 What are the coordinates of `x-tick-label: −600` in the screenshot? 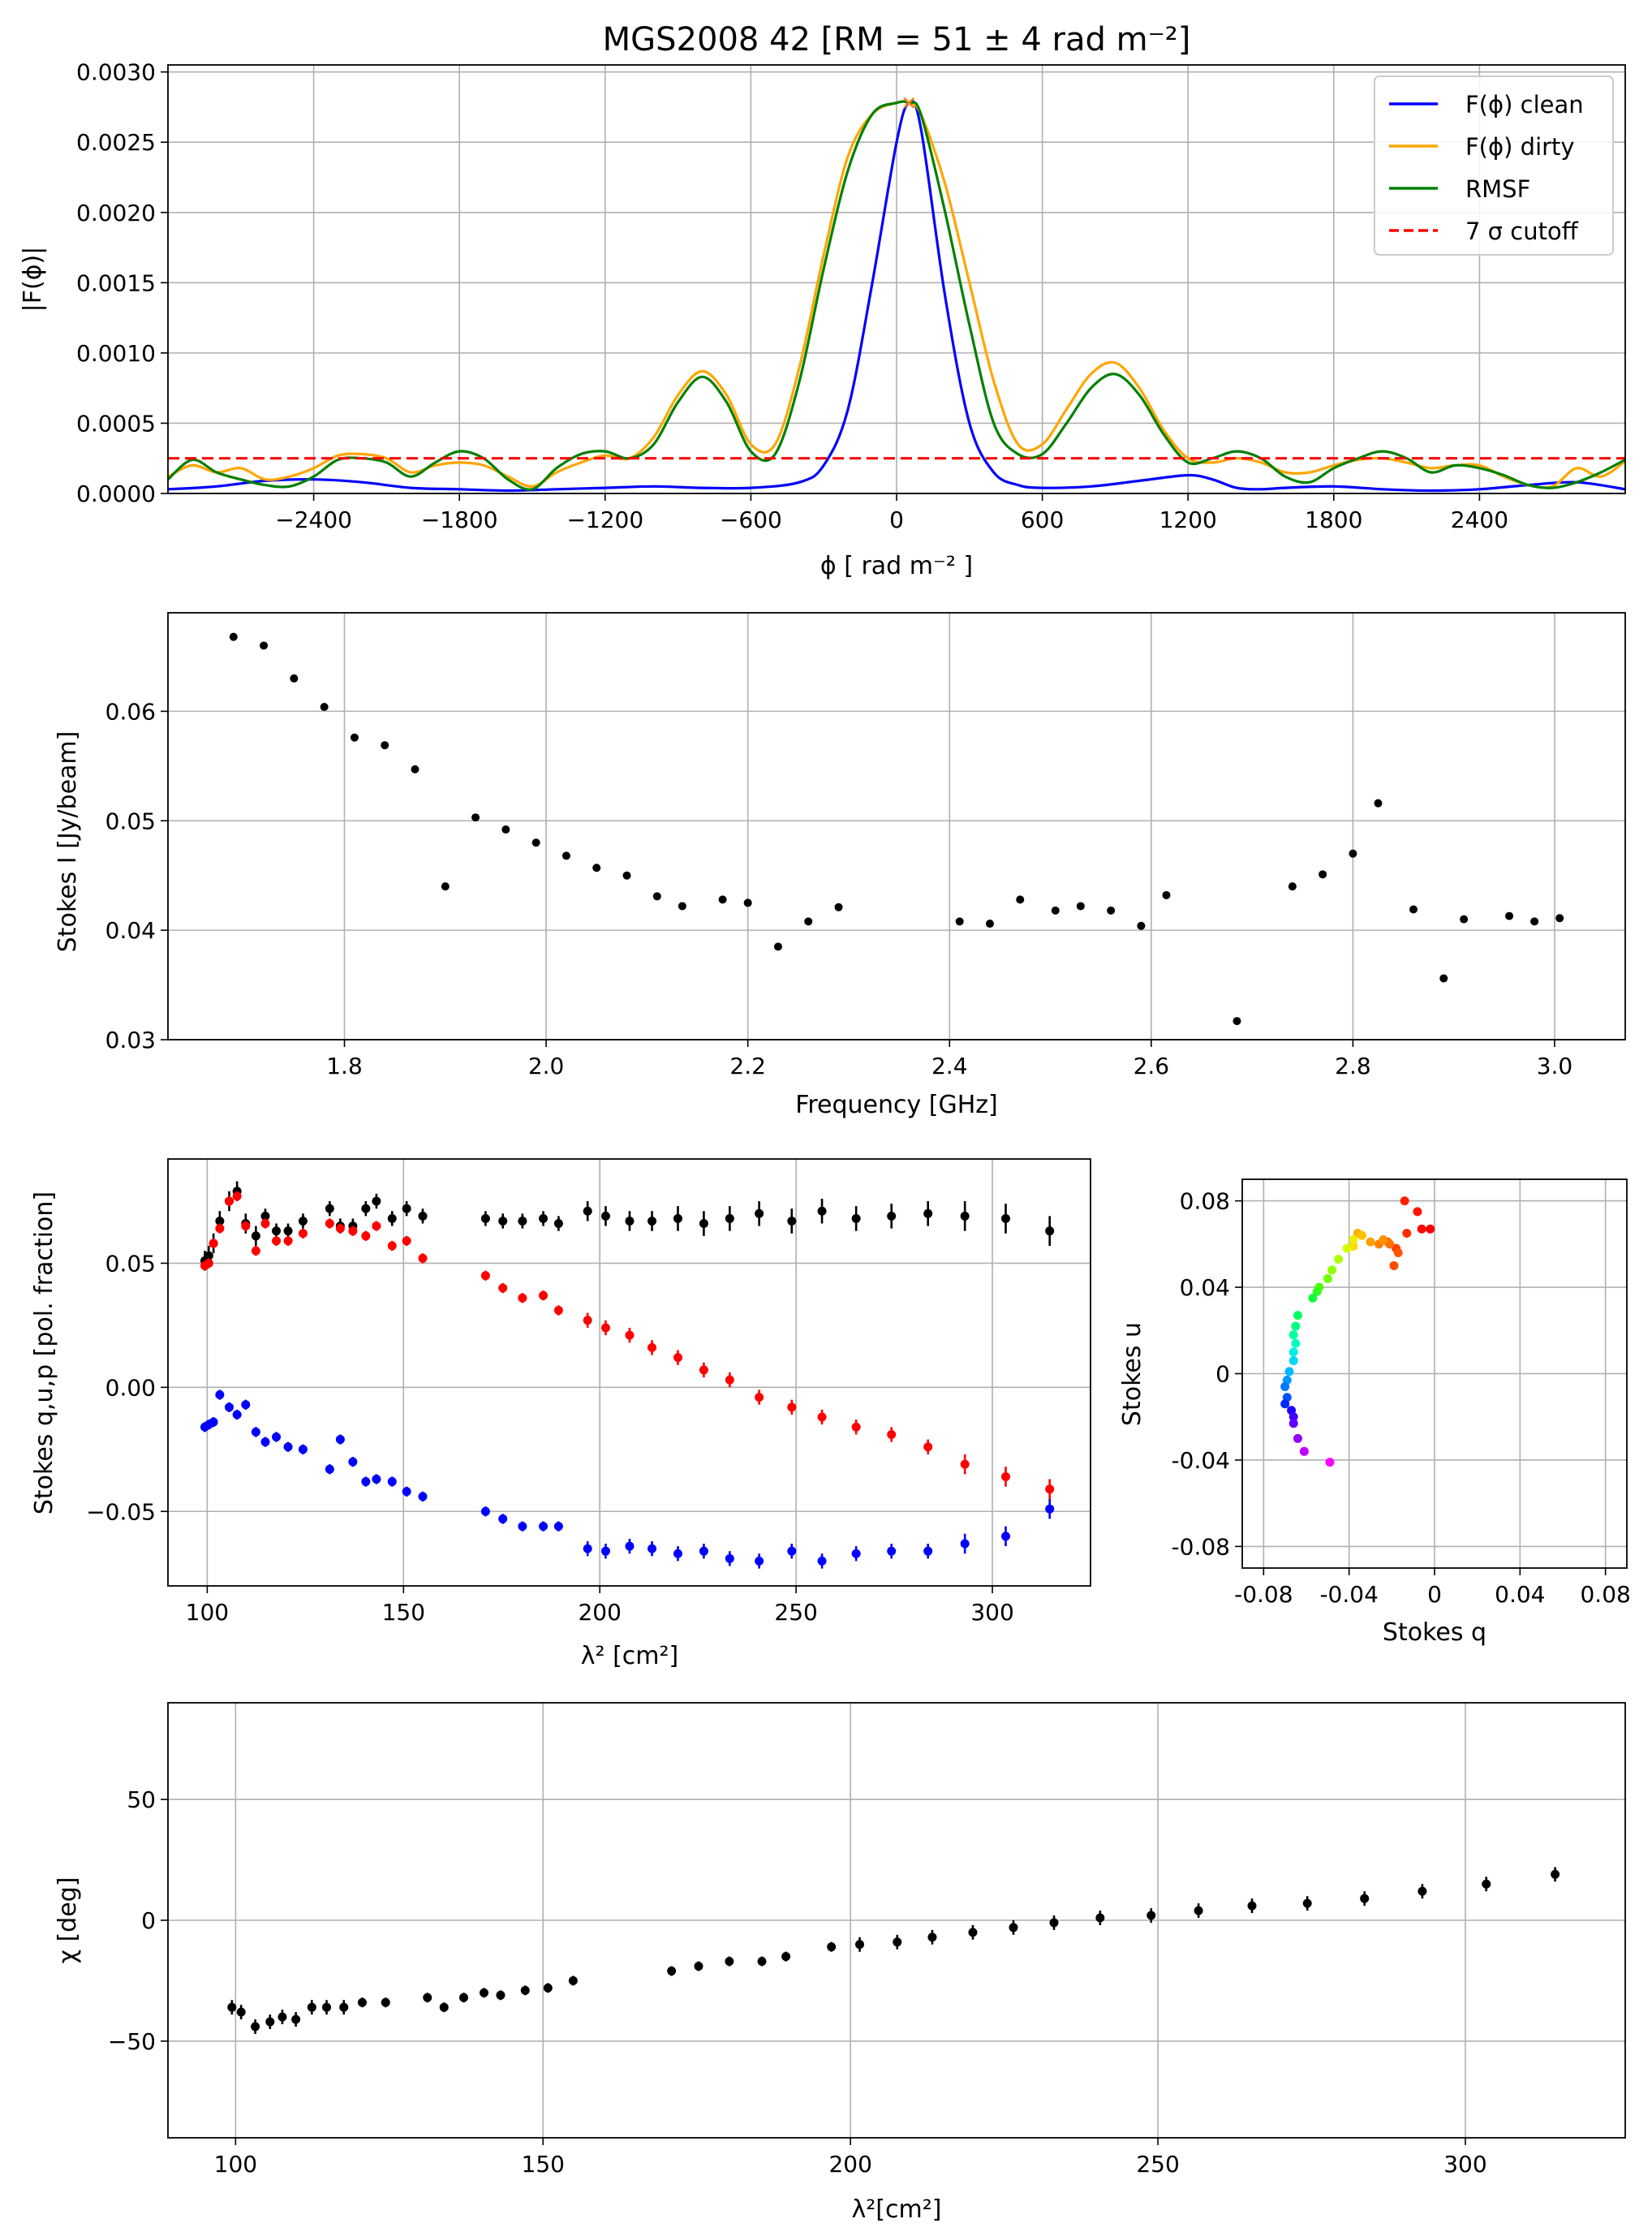 It's located at (751, 520).